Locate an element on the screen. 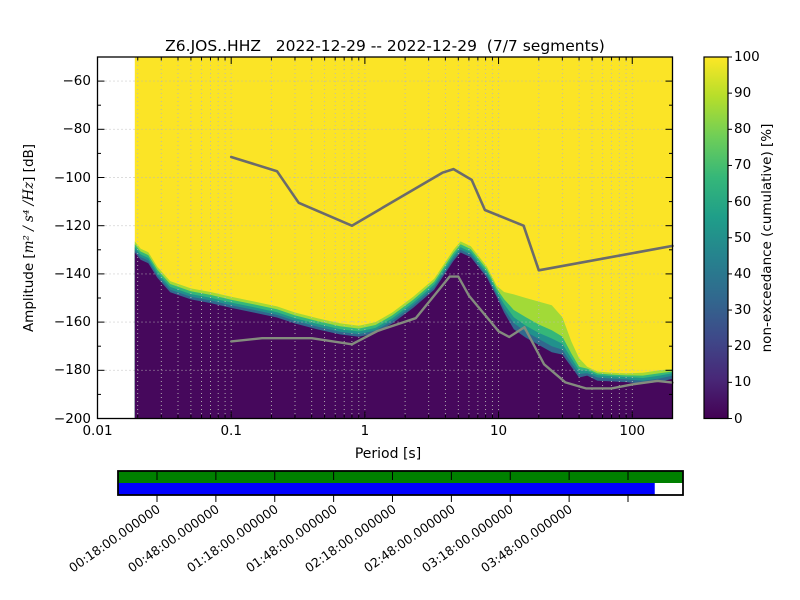 The width and height of the screenshot is (800, 600). x-axis-label: Period [s] is located at coordinates (388, 454).